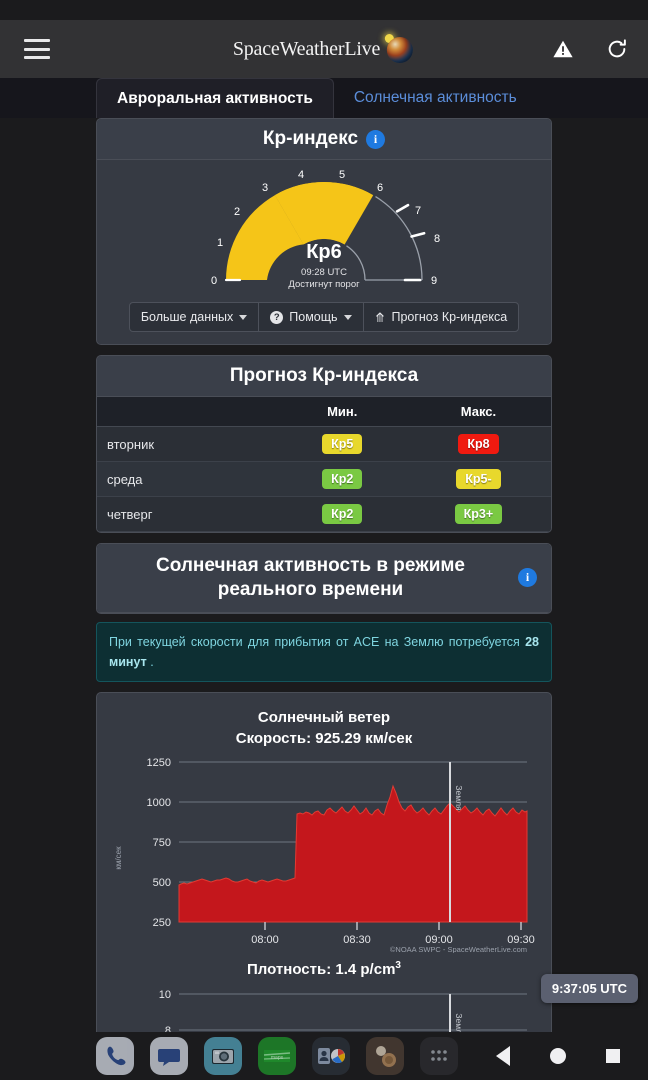 Image resolution: width=648 pixels, height=1080 pixels. I want to click on warning-triangle-icon, so click(563, 49).